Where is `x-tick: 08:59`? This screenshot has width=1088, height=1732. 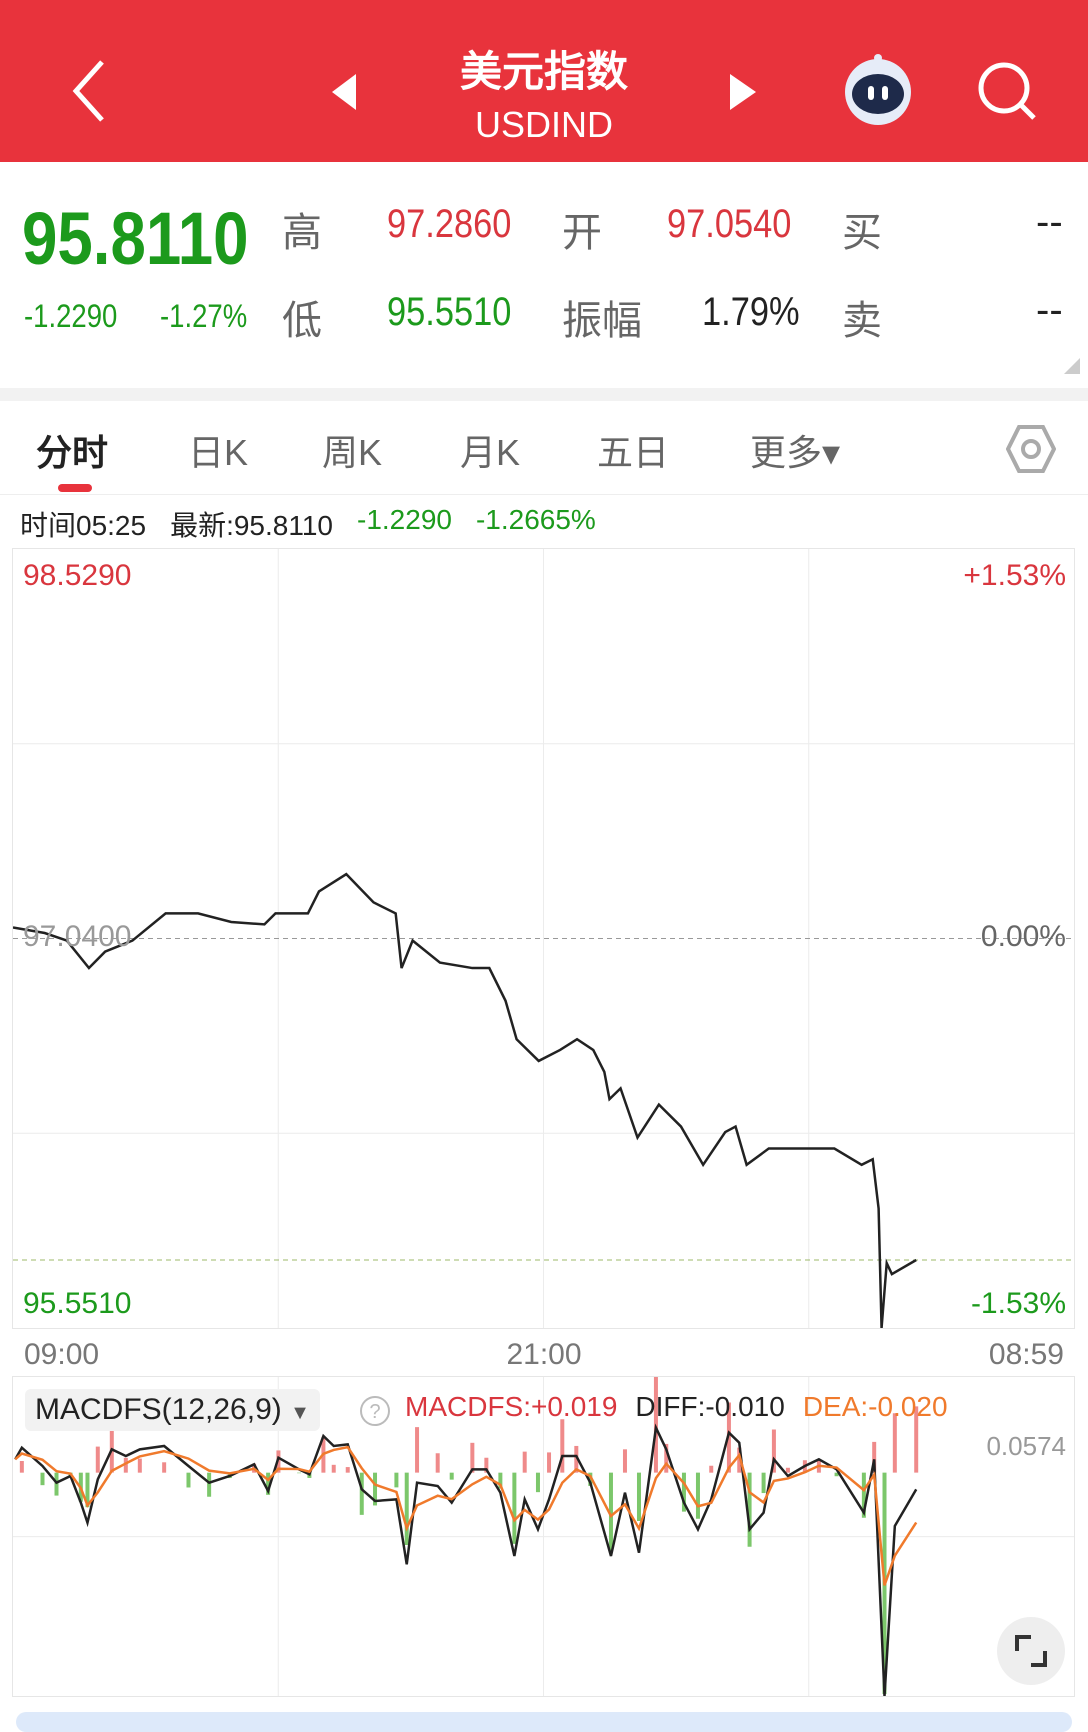 x-tick: 08:59 is located at coordinates (1026, 1354).